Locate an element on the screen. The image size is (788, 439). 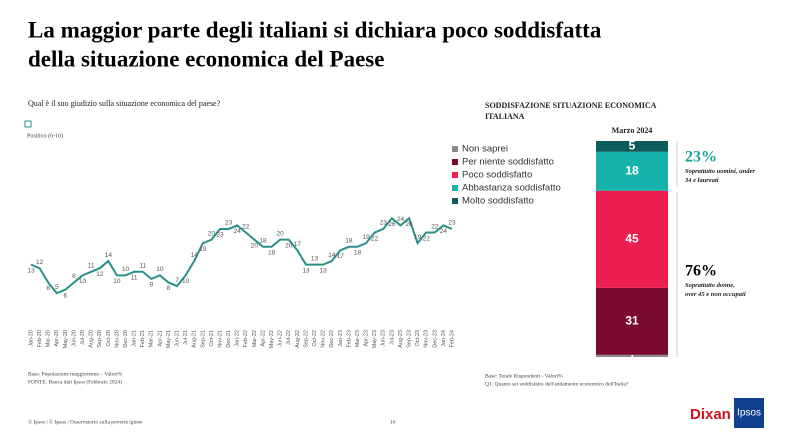
x-tick-label: May-23 is located at coordinates (375, 339).